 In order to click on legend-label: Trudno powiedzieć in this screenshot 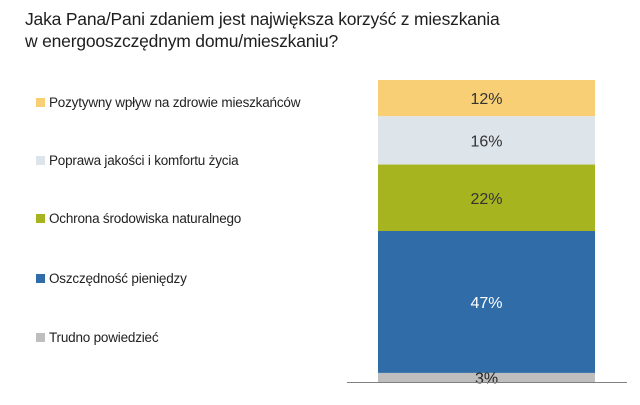, I will do `click(104, 337)`.